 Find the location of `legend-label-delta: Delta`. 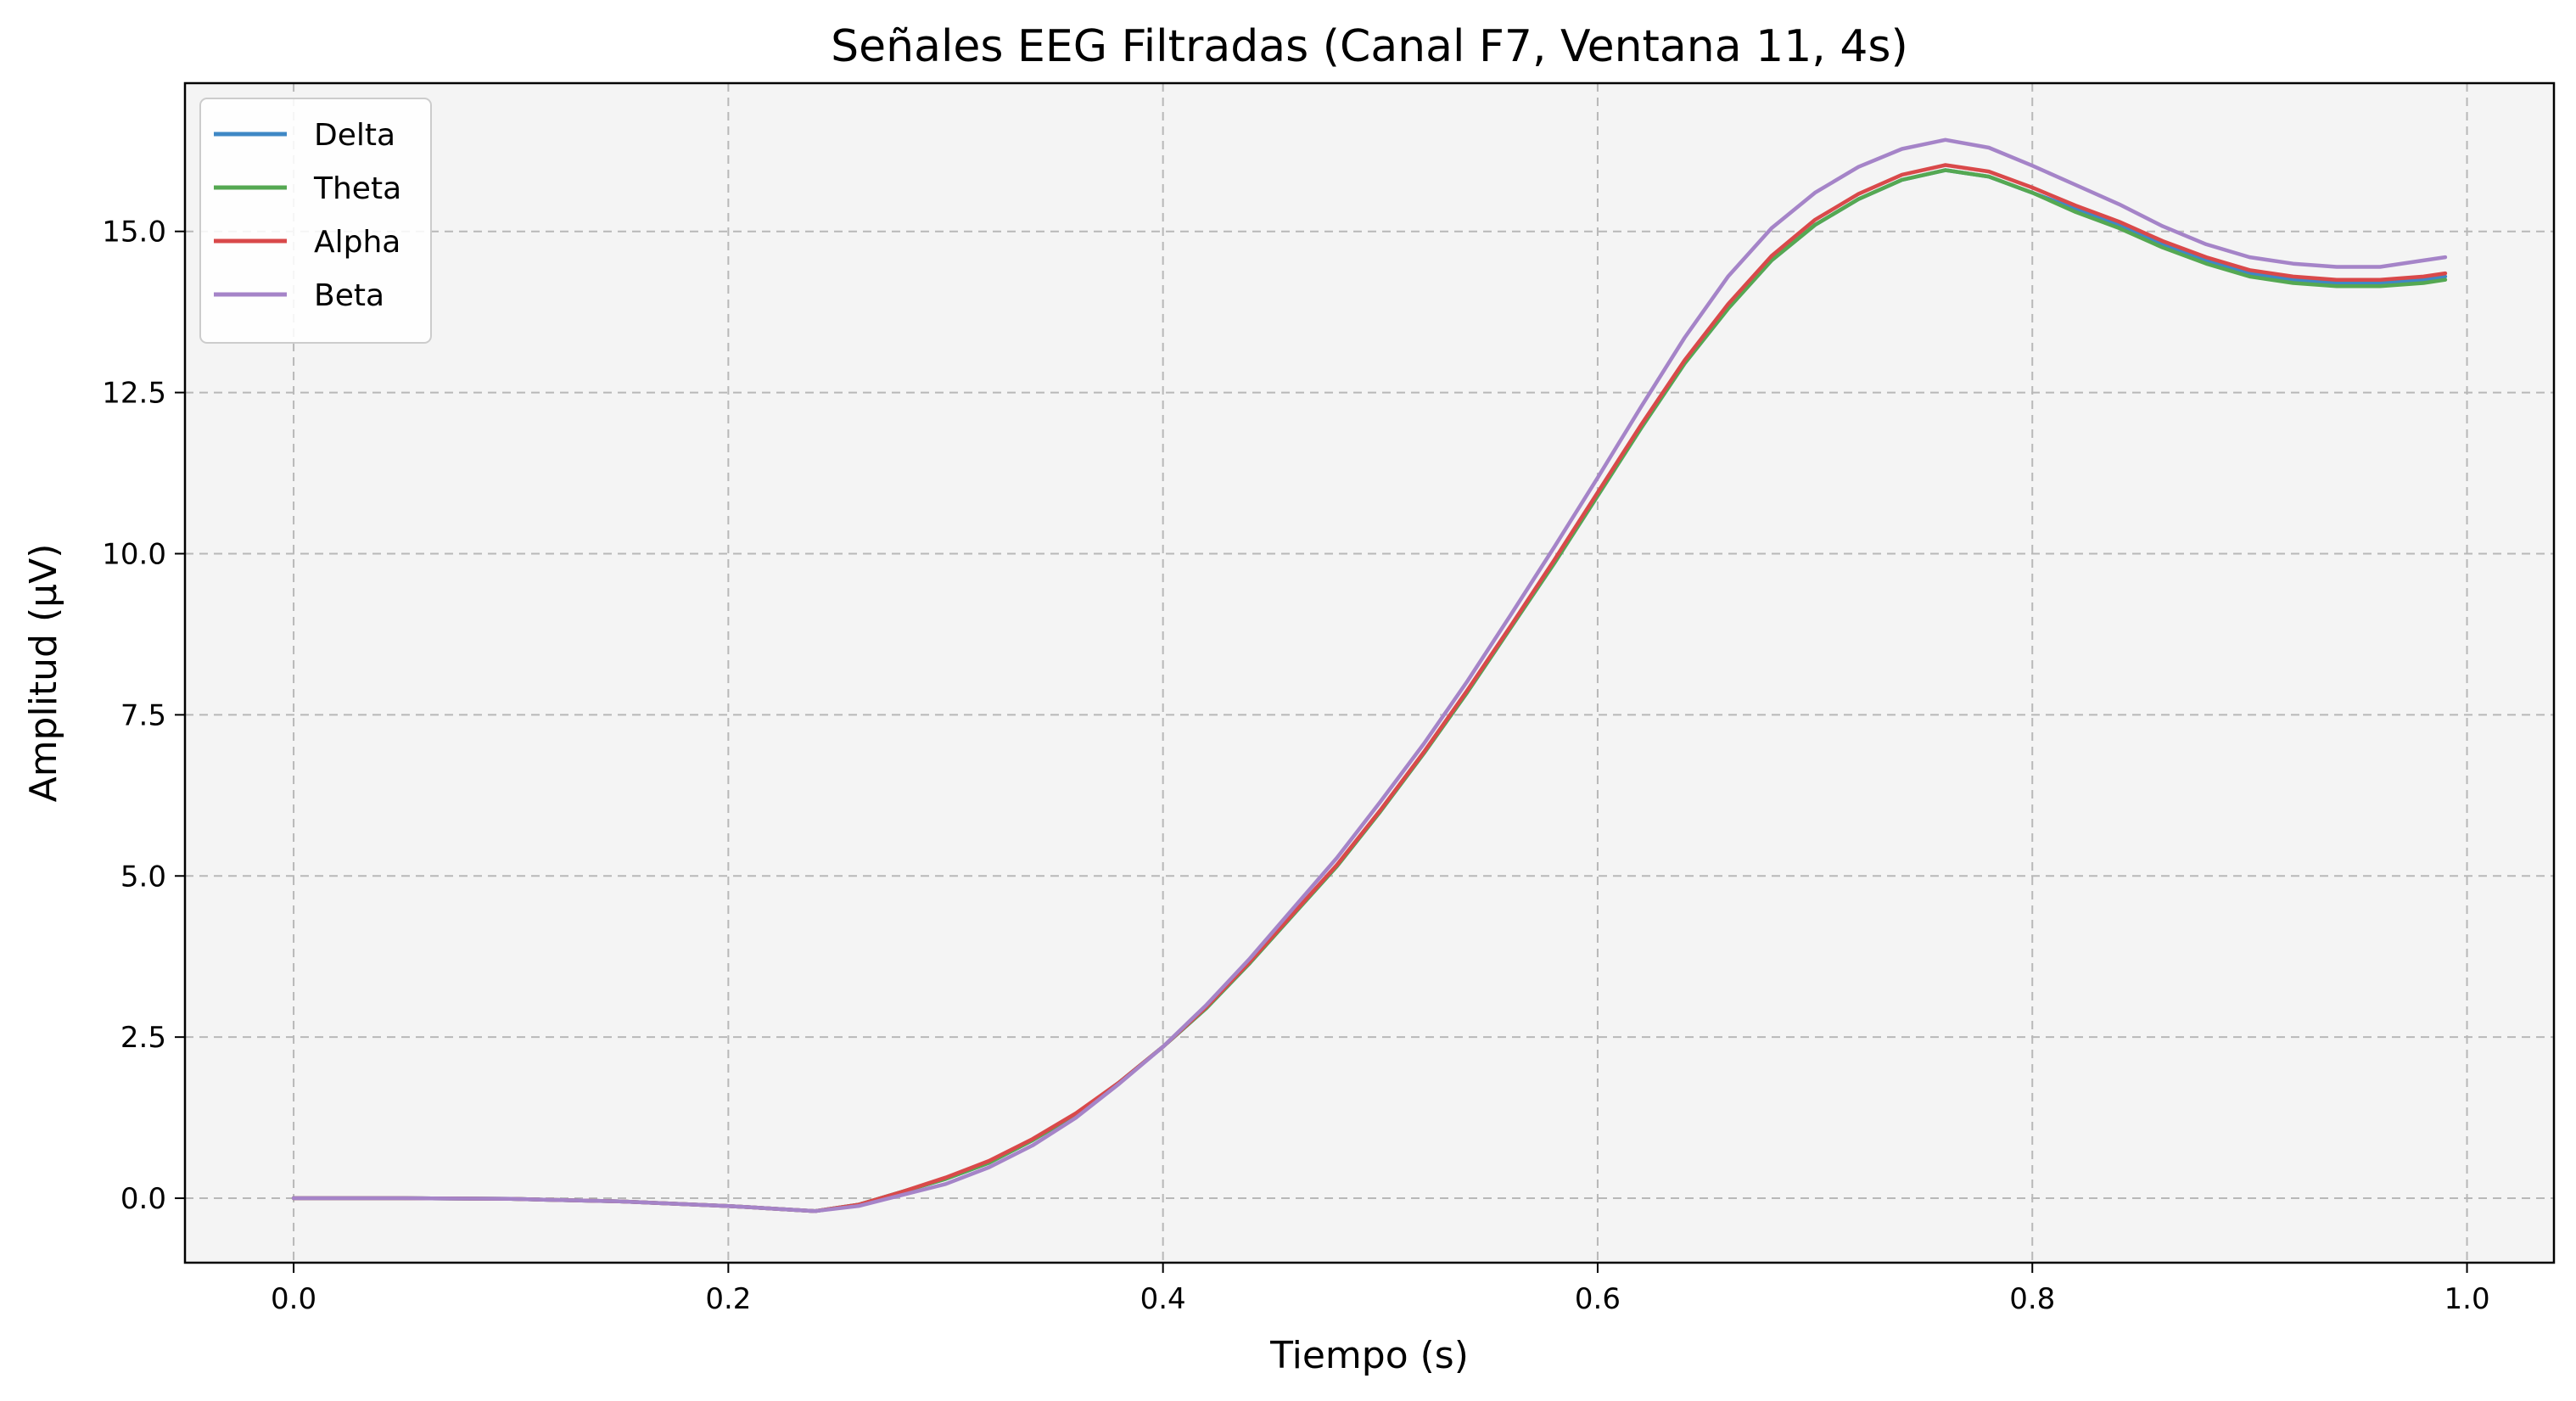

legend-label-delta: Delta is located at coordinates (354, 135).